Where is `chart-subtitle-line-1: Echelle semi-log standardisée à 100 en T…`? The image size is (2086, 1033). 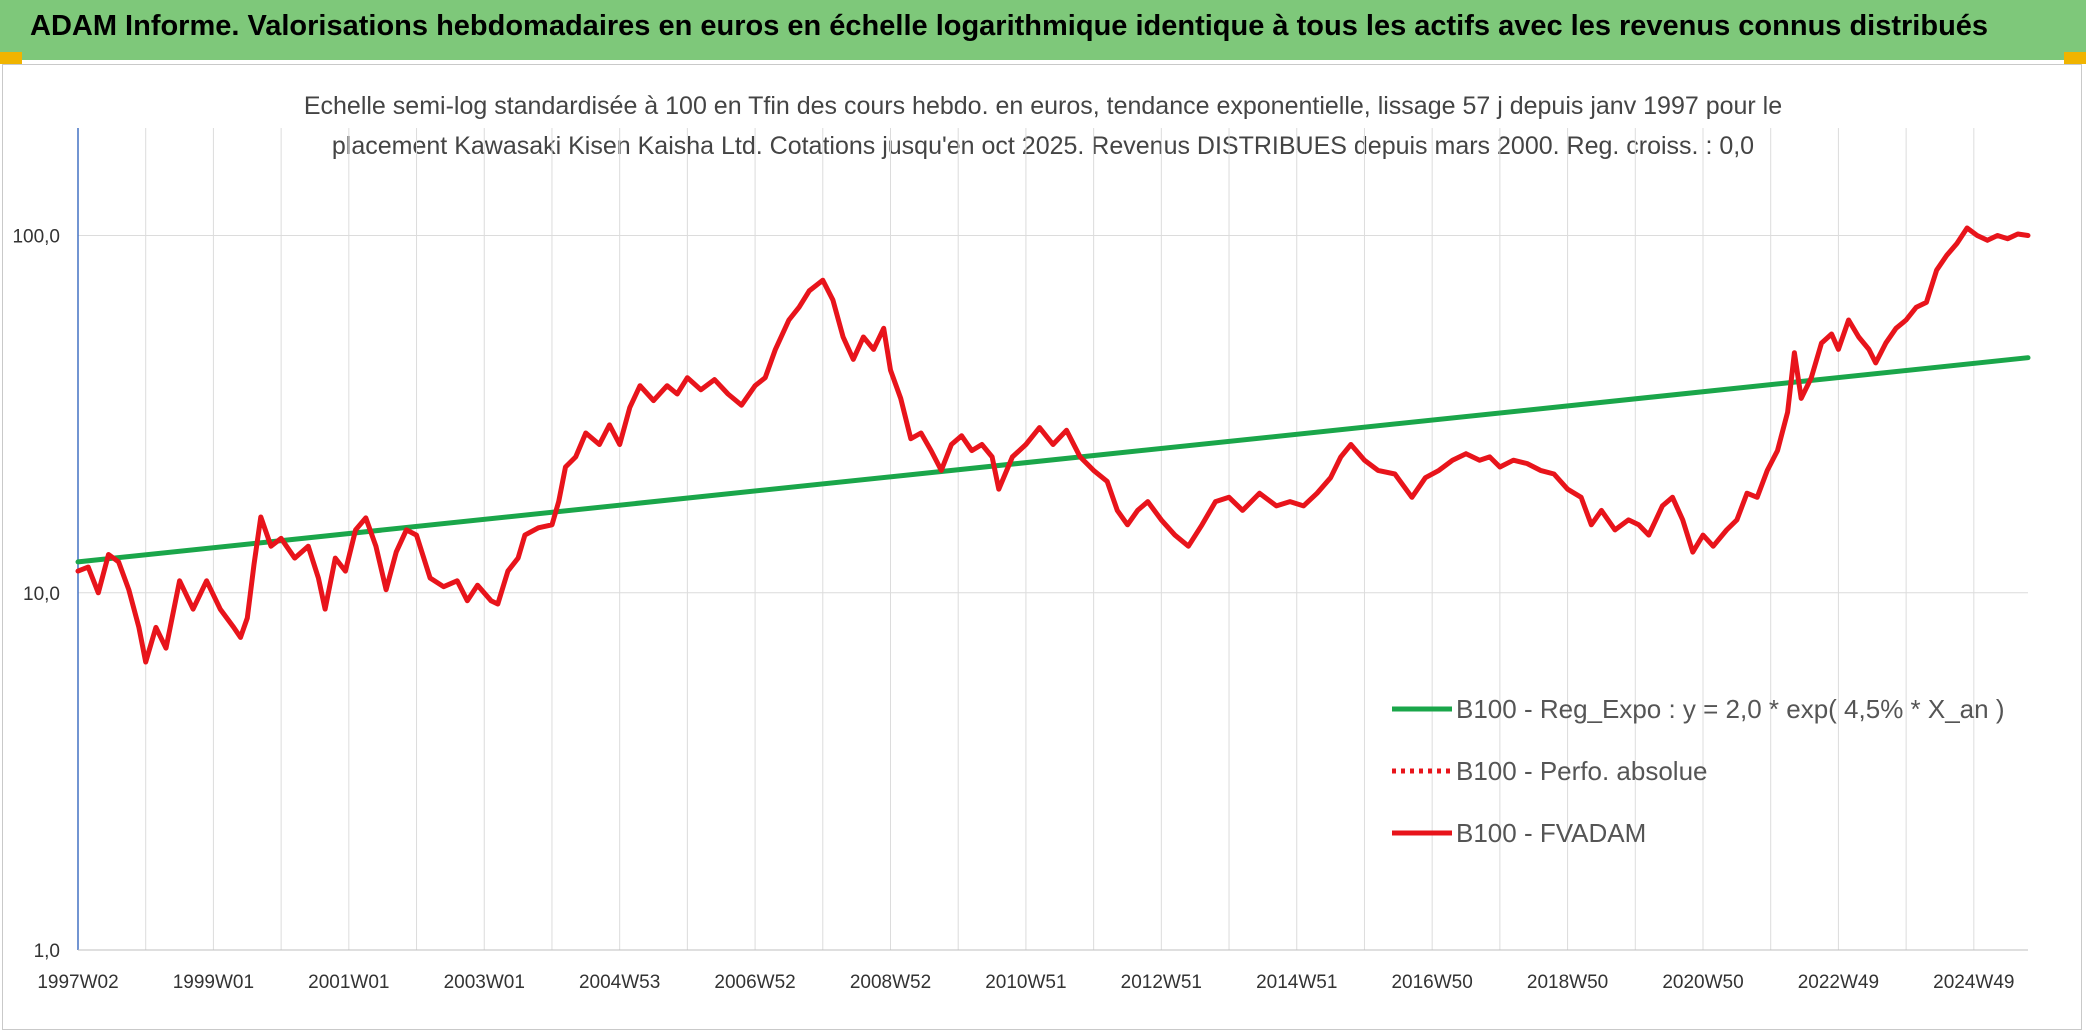
chart-subtitle-line-1: Echelle semi-log standardisée à 100 en T… is located at coordinates (1043, 106).